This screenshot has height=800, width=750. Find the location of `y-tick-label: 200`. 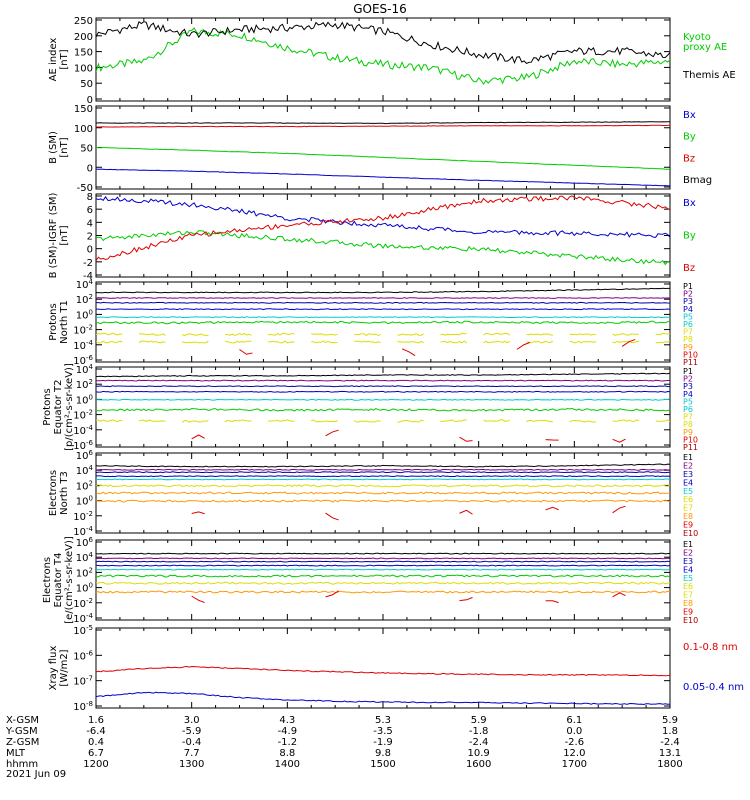

y-tick-label: 200 is located at coordinates (83, 37).